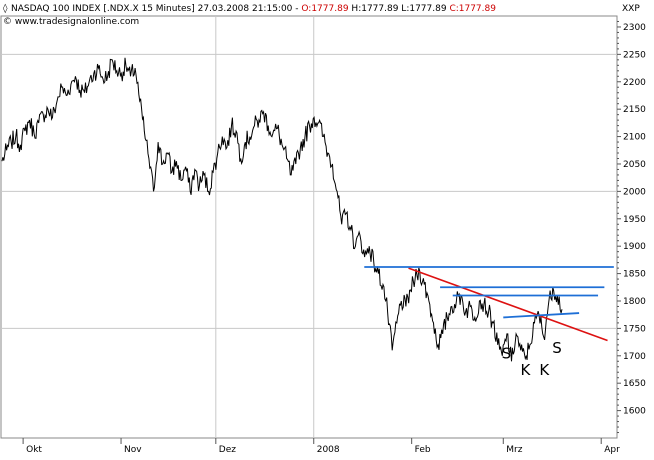 This screenshot has width=654, height=460. What do you see at coordinates (472, 9) in the screenshot?
I see `close-value: C:1777.89` at bounding box center [472, 9].